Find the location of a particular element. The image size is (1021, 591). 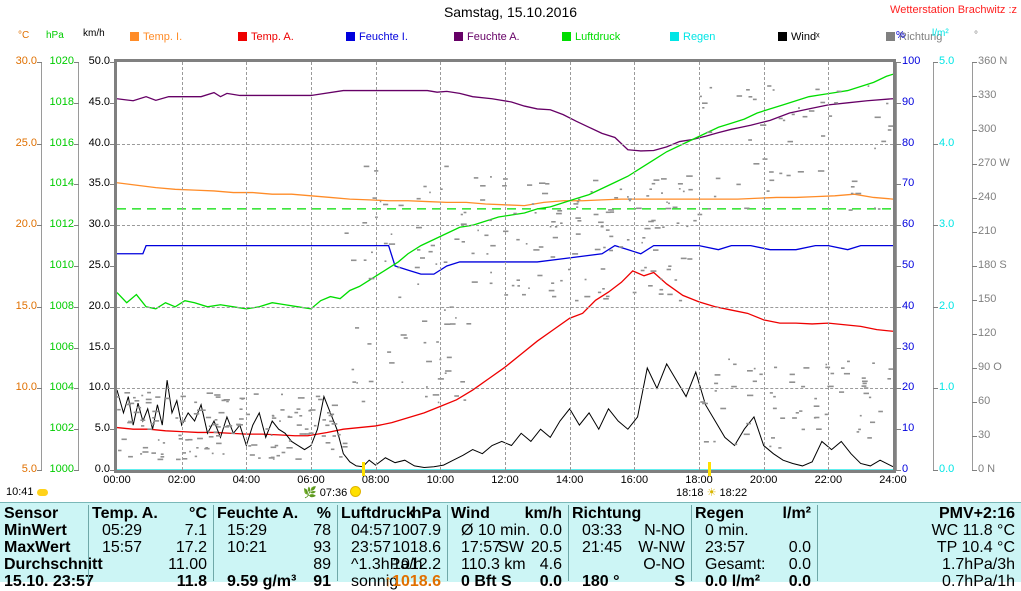

table-cell-left: 15.10. 23:57 is located at coordinates (49, 581).